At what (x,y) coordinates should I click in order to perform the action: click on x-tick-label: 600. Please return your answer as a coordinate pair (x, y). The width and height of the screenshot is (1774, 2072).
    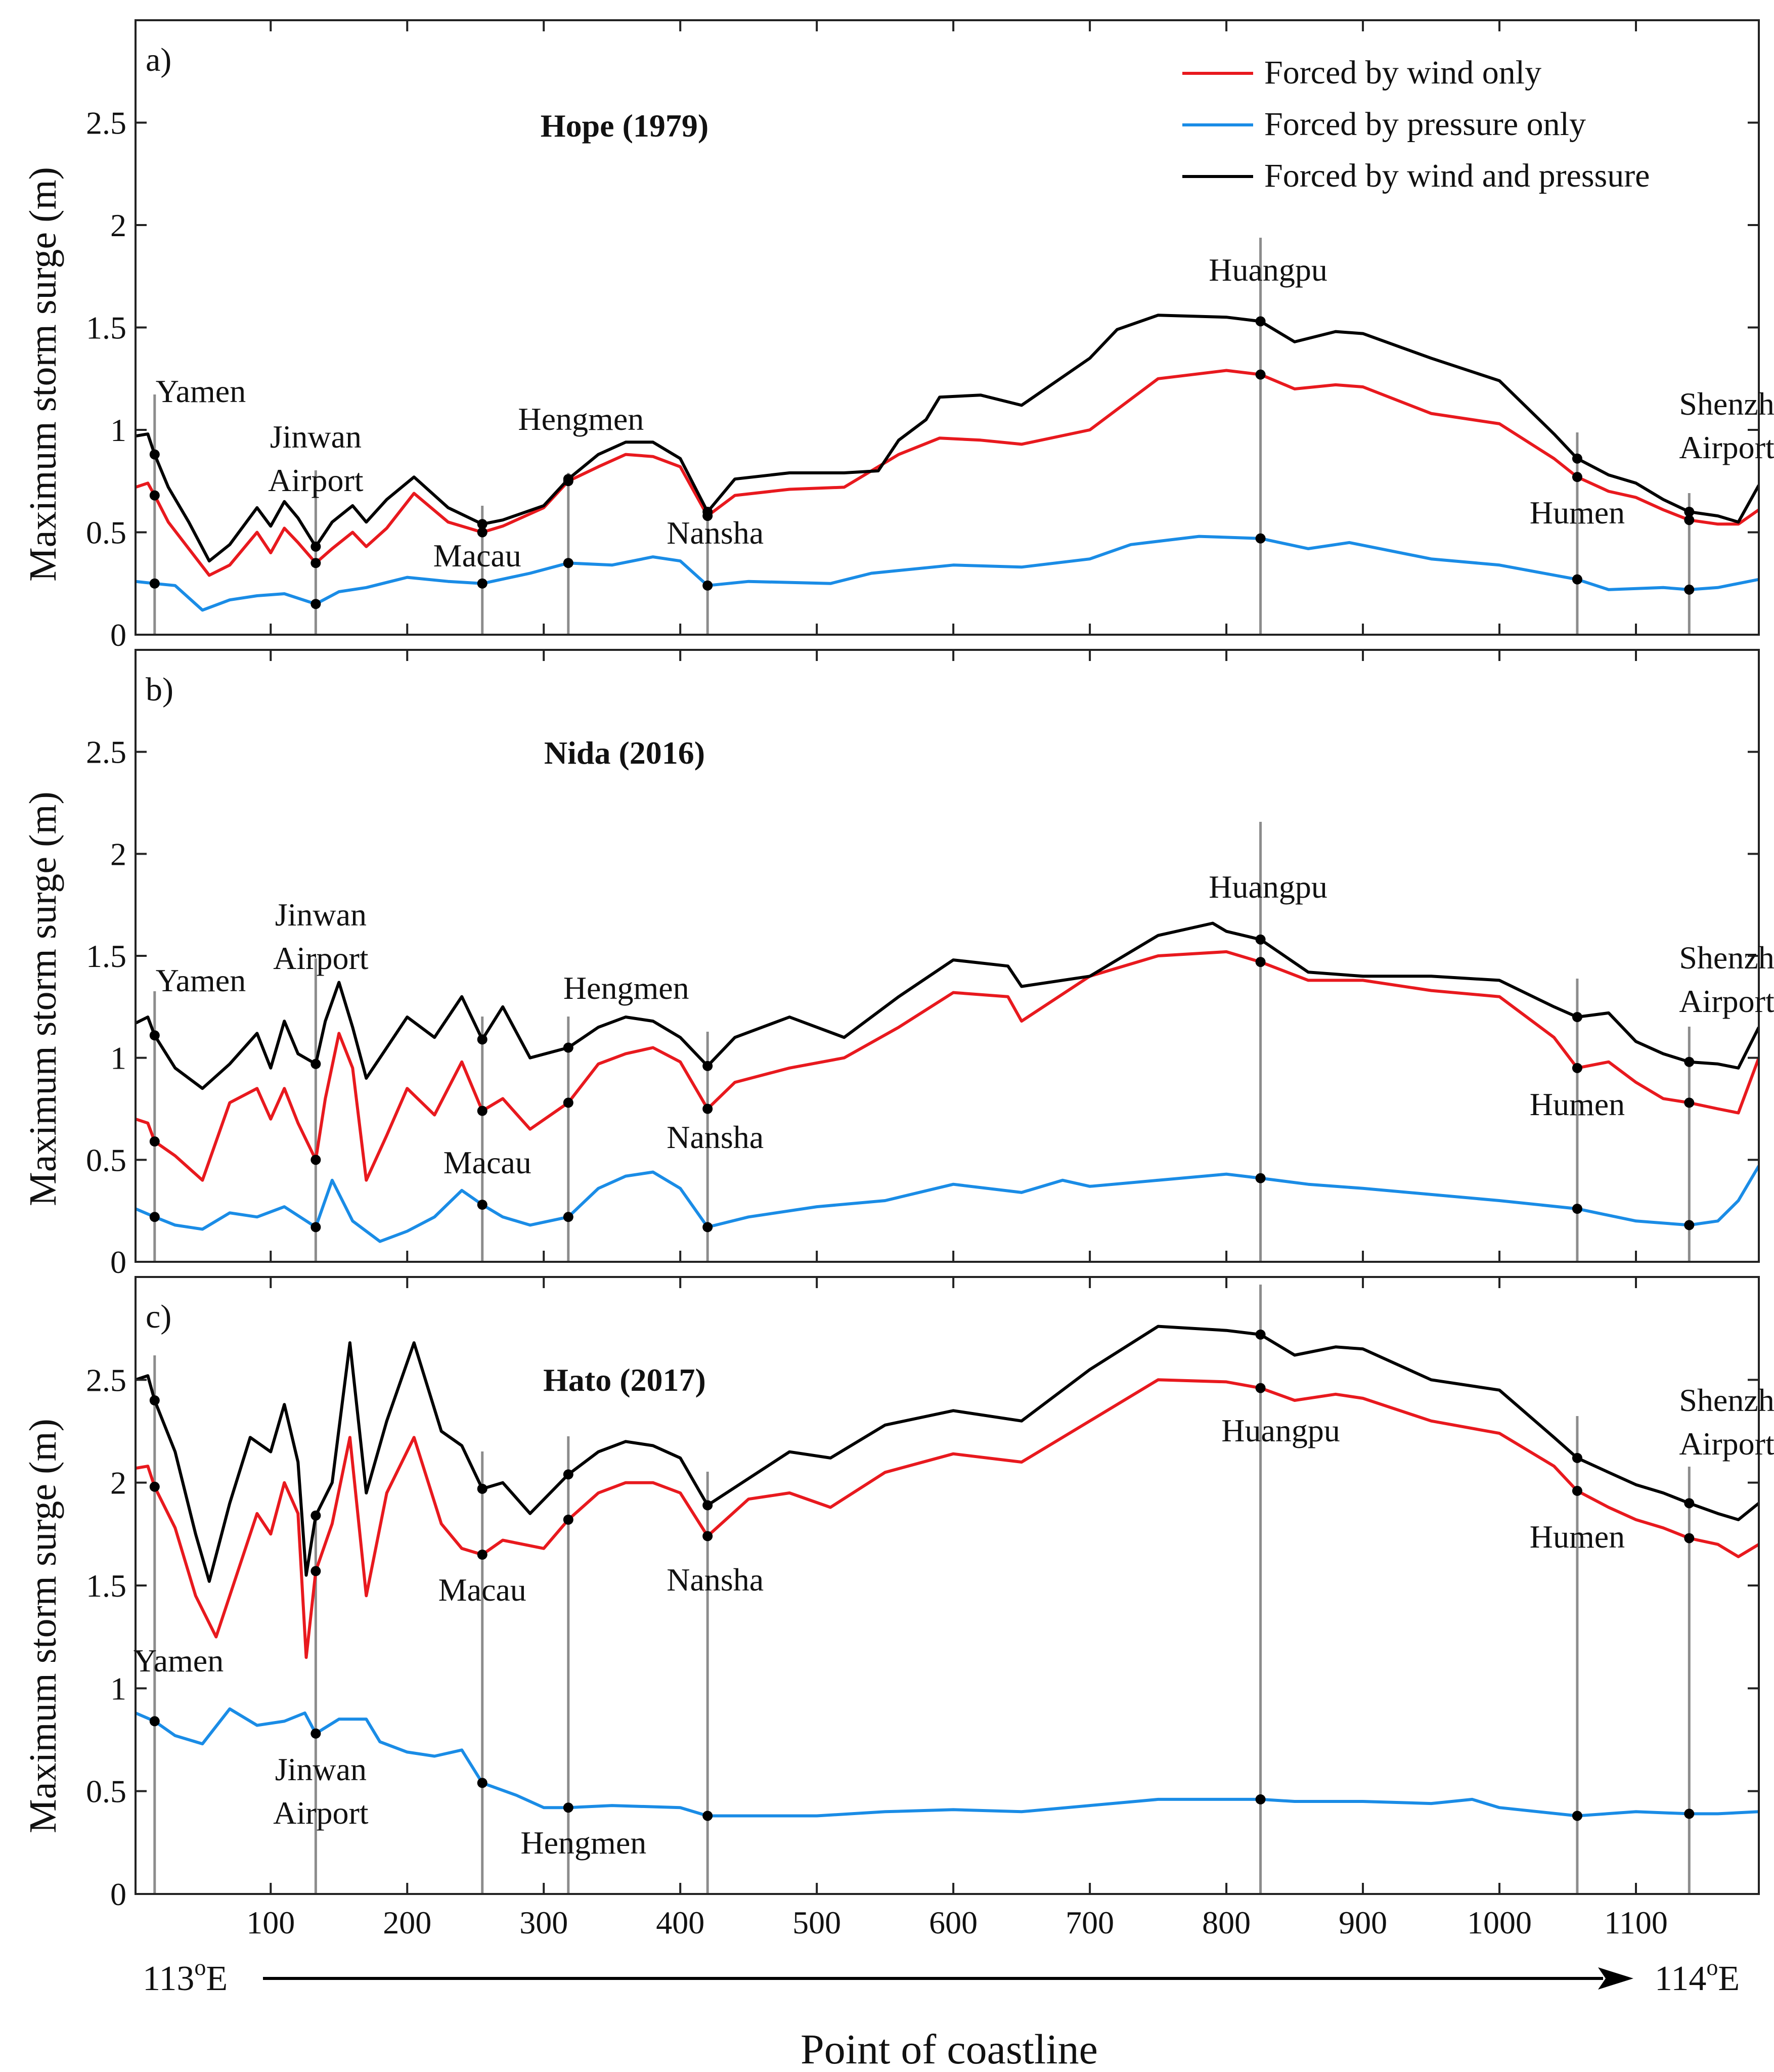
    Looking at the image, I should click on (953, 1923).